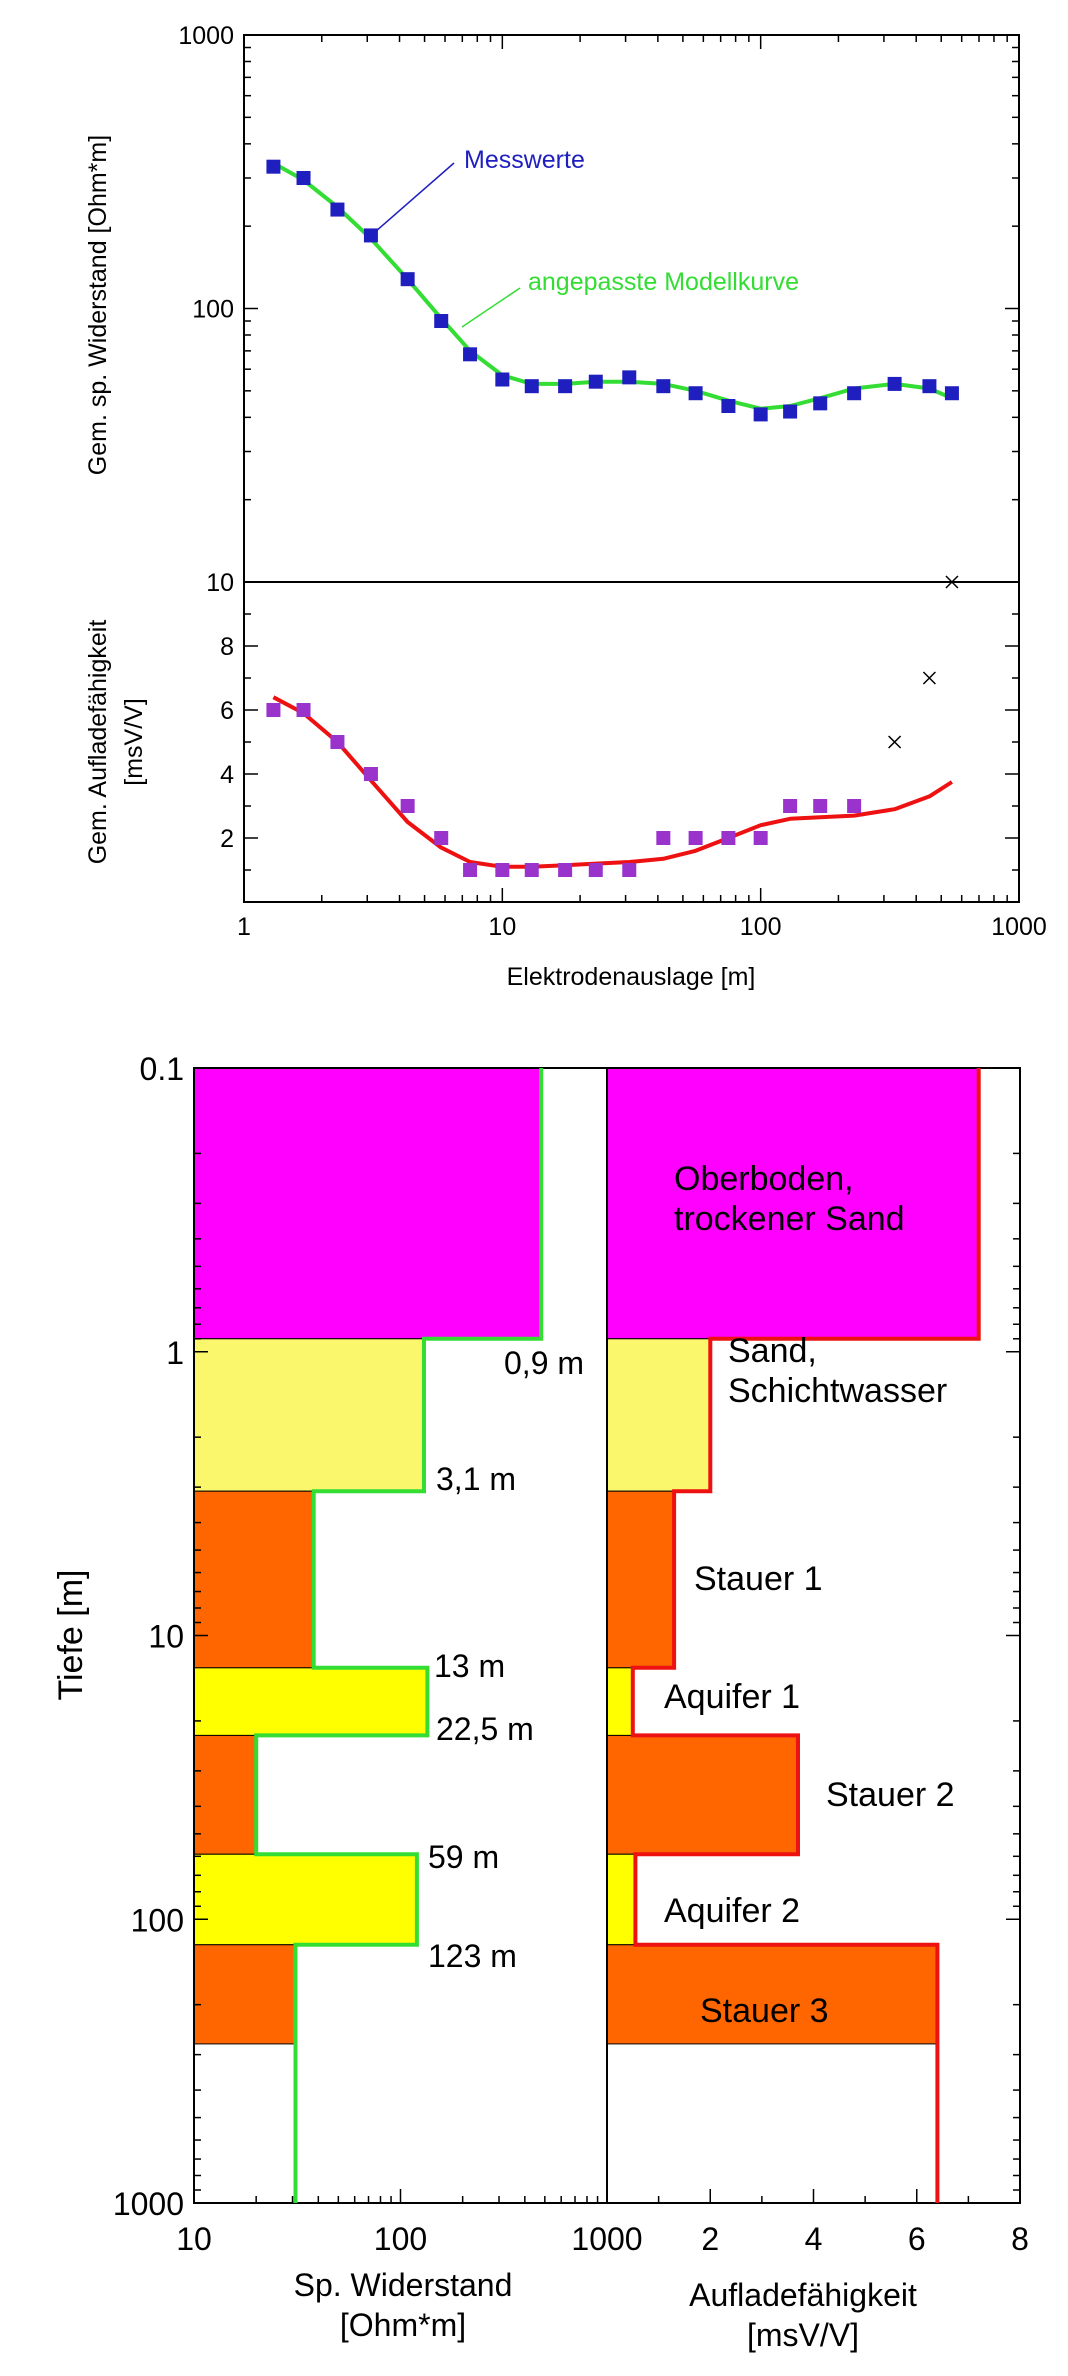  Describe the element at coordinates (803, 2335) in the screenshot. I see `chargeability-model-x-axis-label-line2: [msV/V]` at that location.